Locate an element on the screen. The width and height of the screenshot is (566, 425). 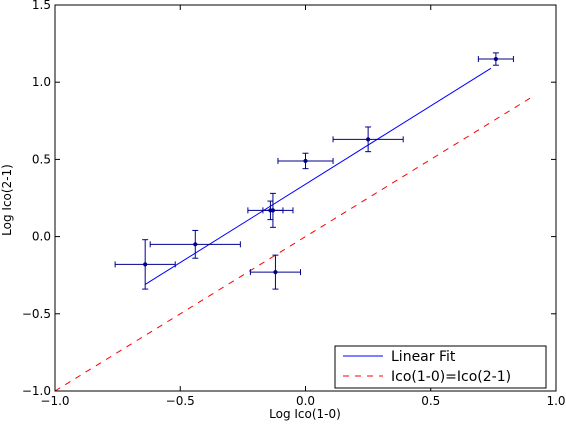
x-tick-label: 1.0 is located at coordinates (555, 401).